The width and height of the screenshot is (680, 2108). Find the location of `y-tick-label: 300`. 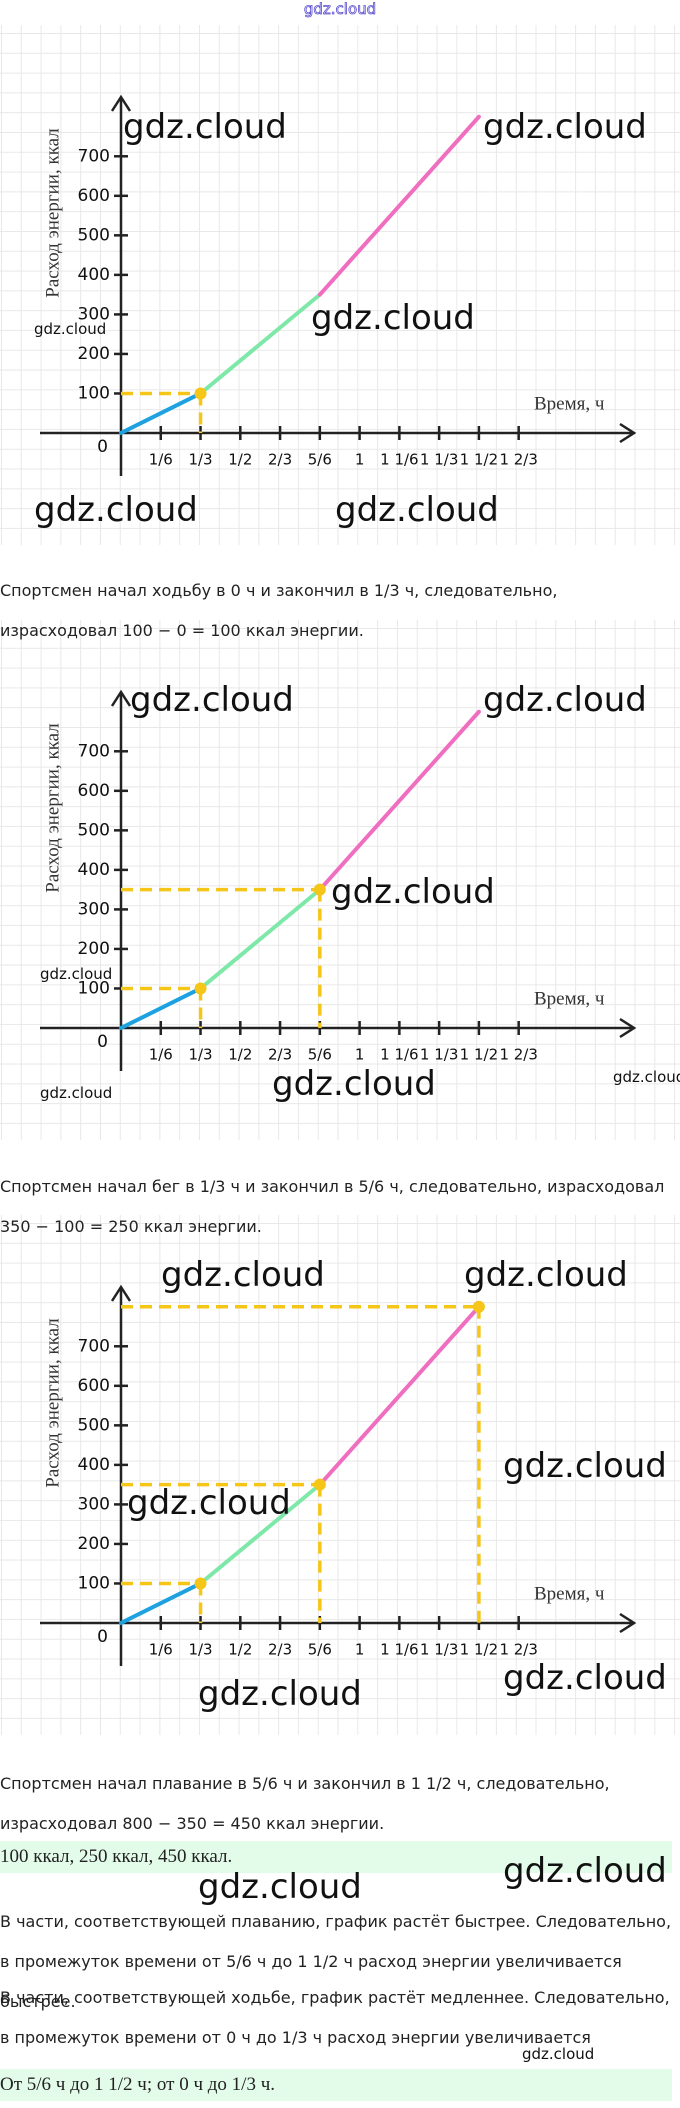

y-tick-label: 300 is located at coordinates (94, 1504).